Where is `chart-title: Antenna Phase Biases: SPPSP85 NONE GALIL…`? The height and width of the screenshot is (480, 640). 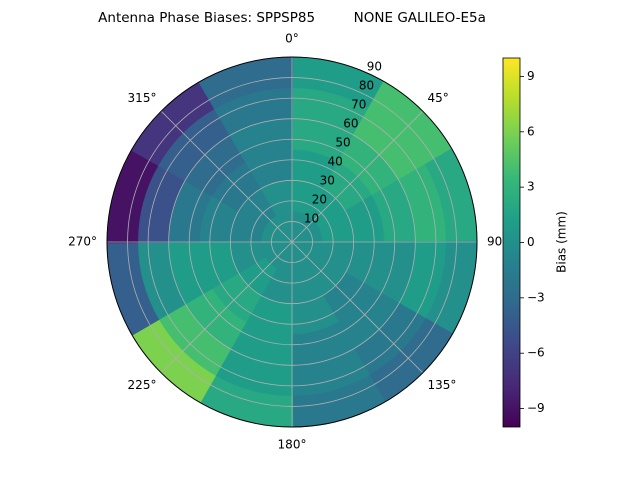
chart-title: Antenna Phase Biases: SPPSP85 NONE GALIL… is located at coordinates (292, 18).